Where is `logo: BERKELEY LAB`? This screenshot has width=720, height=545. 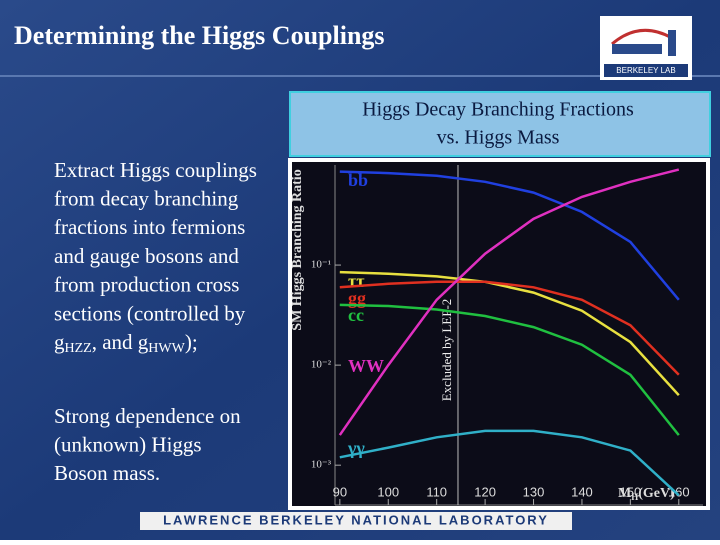 logo: BERKELEY LAB is located at coordinates (646, 48).